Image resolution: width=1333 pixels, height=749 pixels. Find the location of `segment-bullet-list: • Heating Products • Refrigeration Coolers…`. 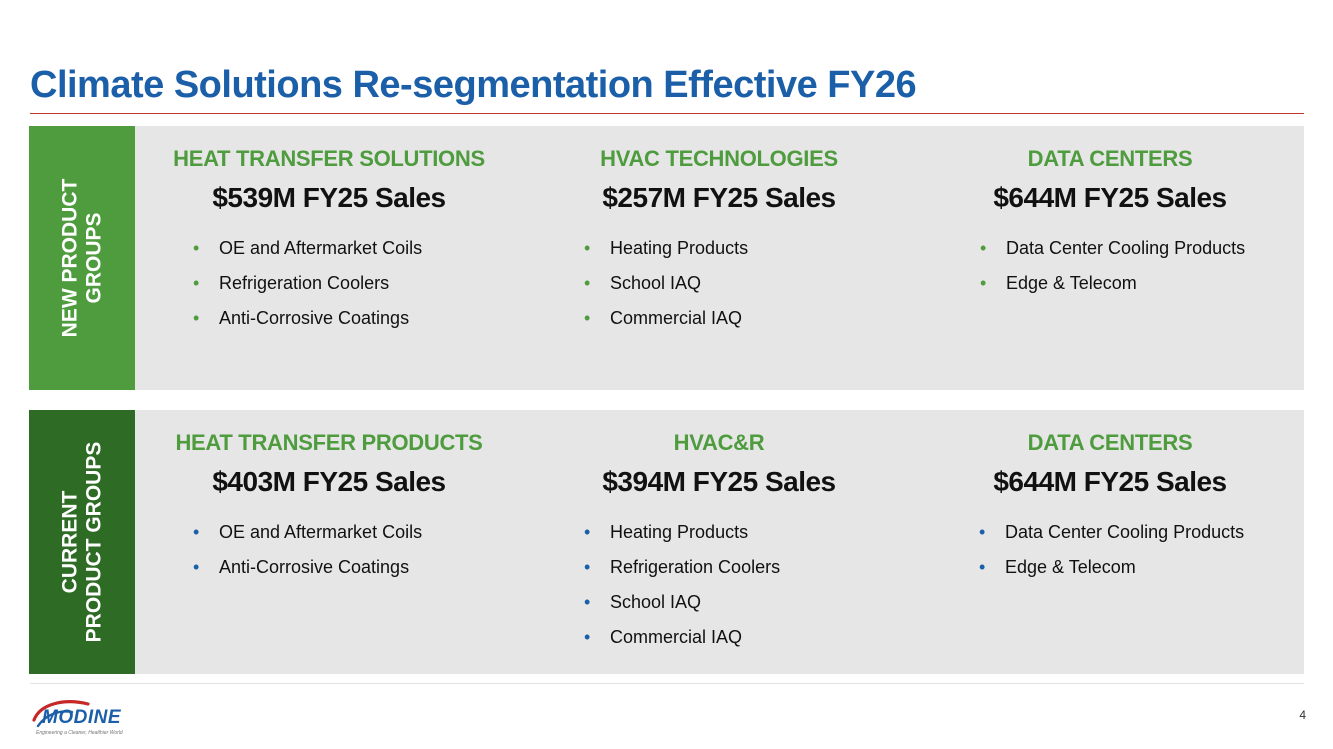

segment-bullet-list: • Heating Products • Refrigeration Coolers… is located at coordinates (682, 588).